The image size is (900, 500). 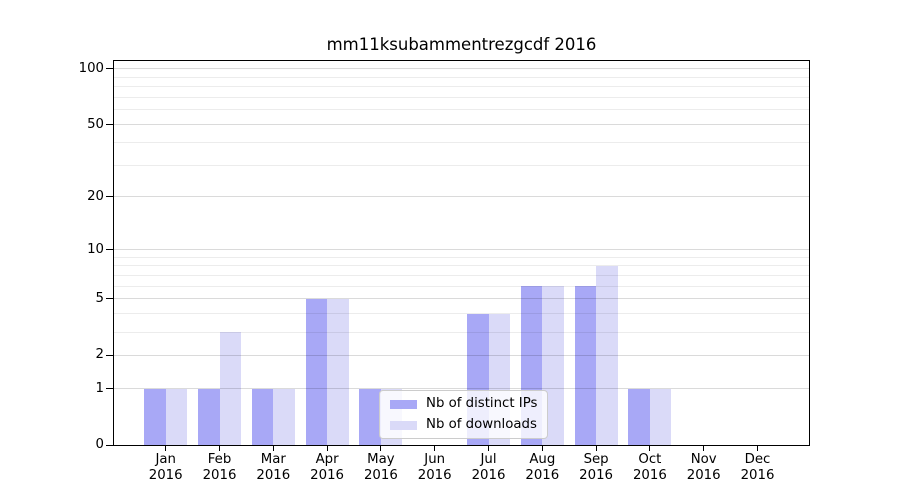 I want to click on chart-title: mm11ksubammentrezgcdf 2016, so click(x=461, y=44).